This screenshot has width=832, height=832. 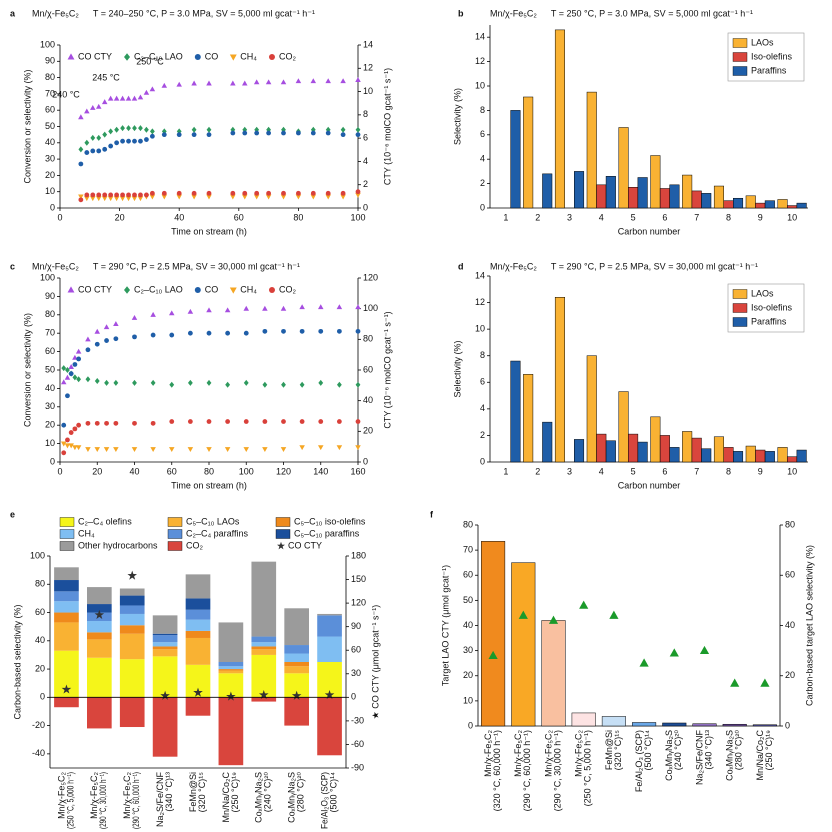 What do you see at coordinates (740, 71) in the screenshot?
I see `legend-swatch` at bounding box center [740, 71].